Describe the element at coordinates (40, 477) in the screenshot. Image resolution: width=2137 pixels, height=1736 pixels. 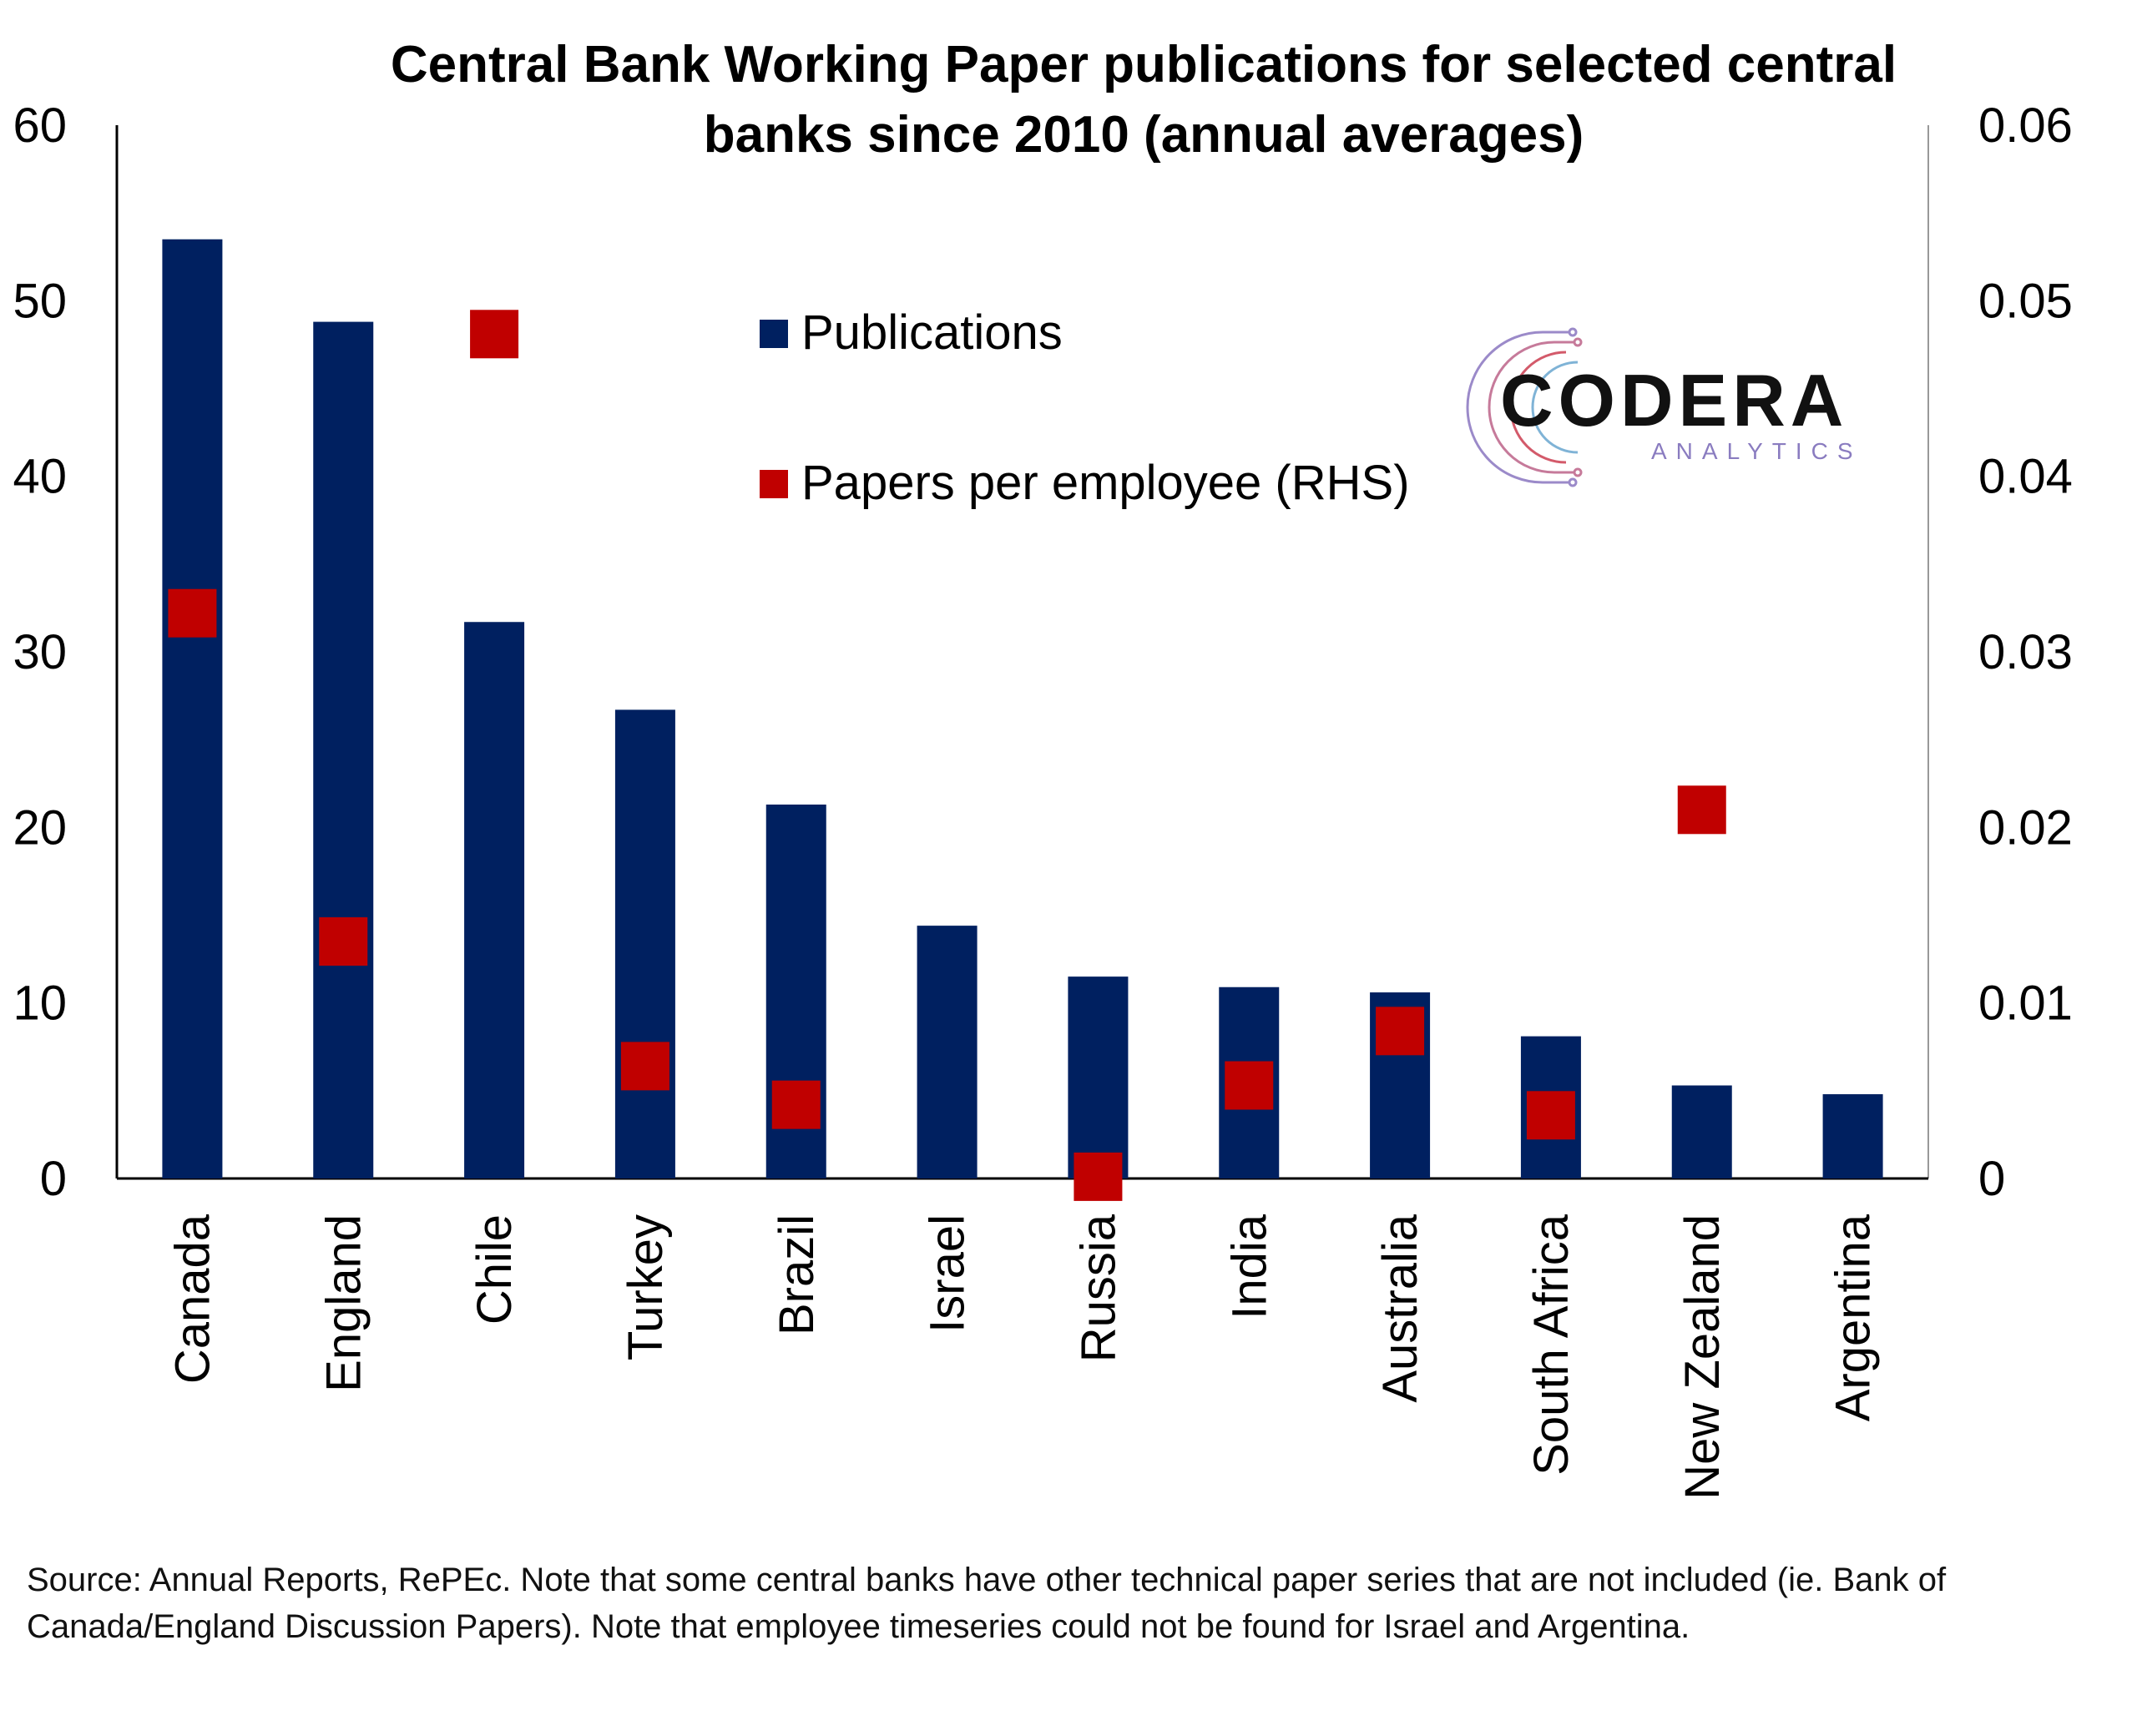
I see `left-tick-label: 40` at that location.